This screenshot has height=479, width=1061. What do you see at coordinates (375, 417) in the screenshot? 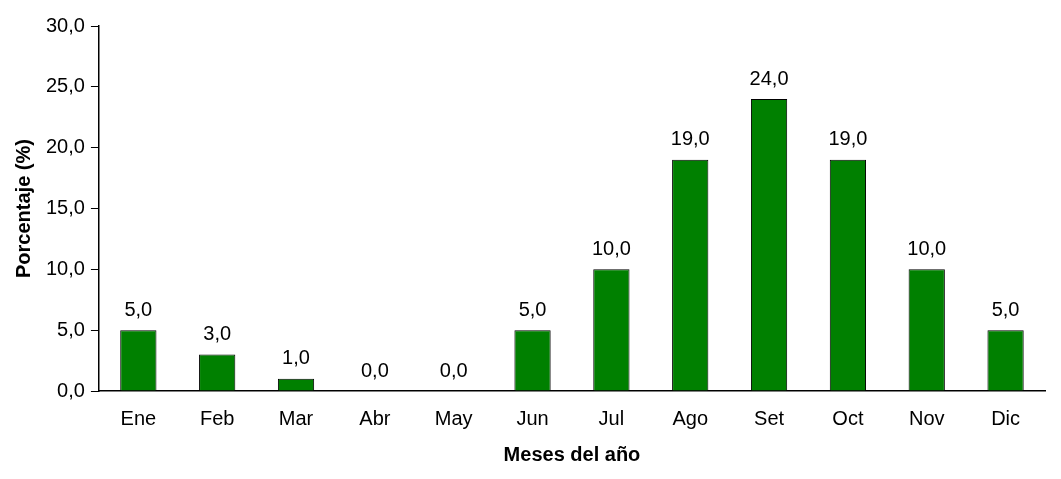
I see `x-tick-label: Abr` at bounding box center [375, 417].